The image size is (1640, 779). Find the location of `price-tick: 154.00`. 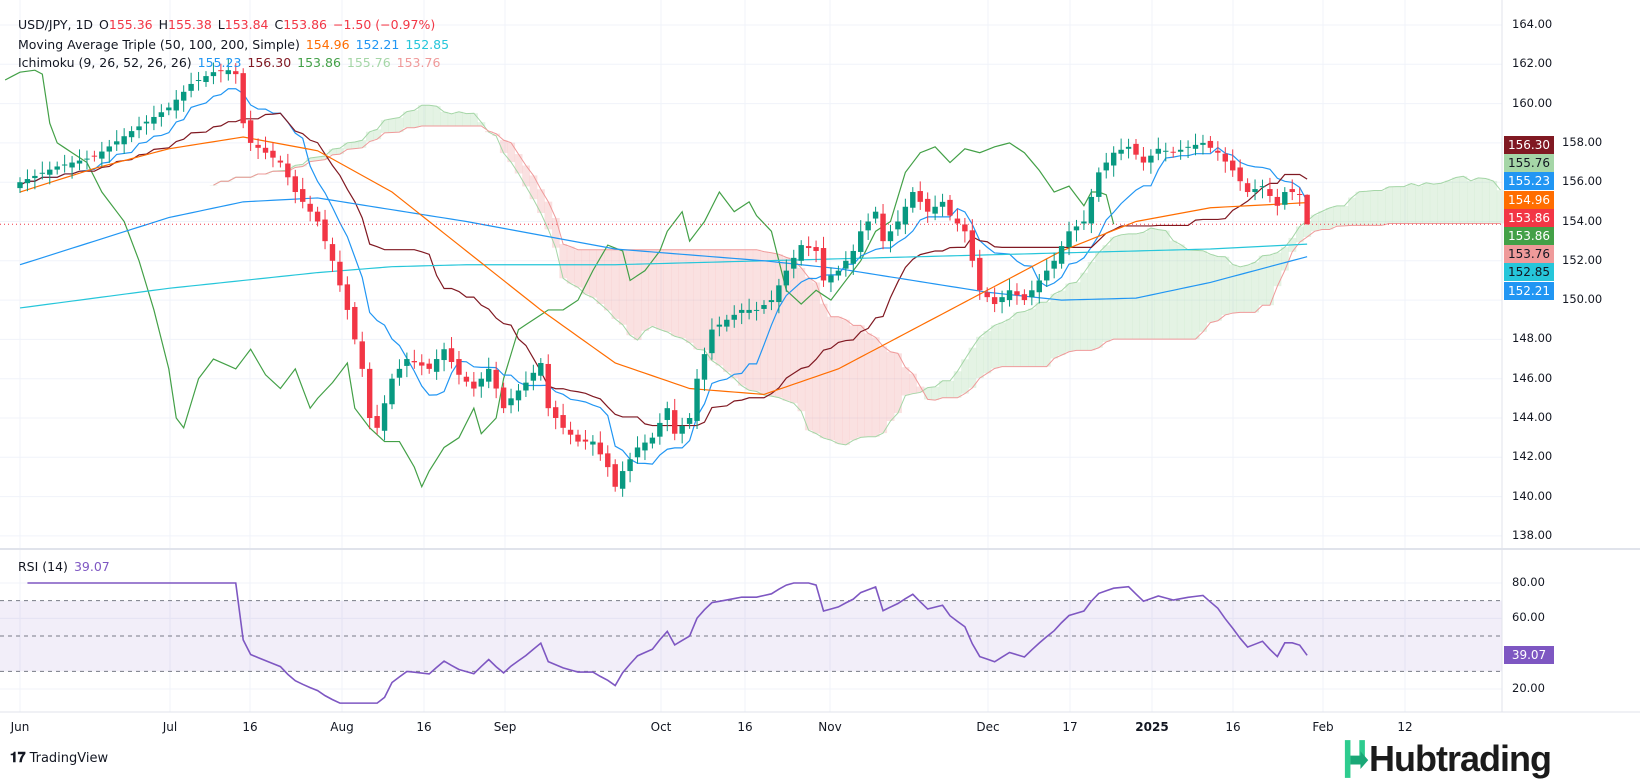

price-tick: 154.00 is located at coordinates (1582, 220).